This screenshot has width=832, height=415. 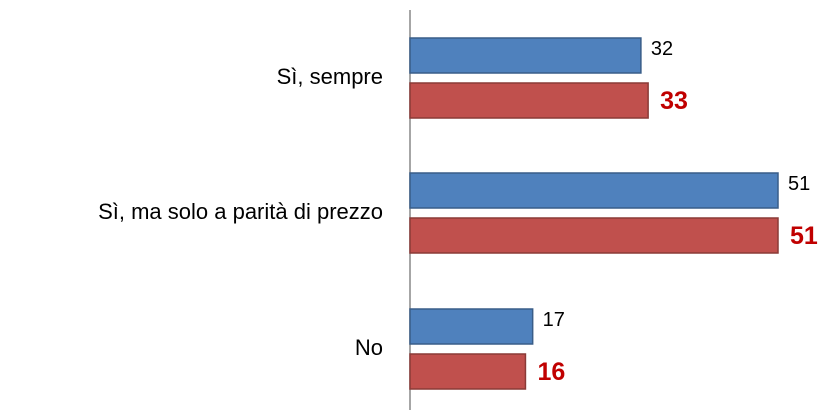 What do you see at coordinates (369, 347) in the screenshot?
I see `category-label: No` at bounding box center [369, 347].